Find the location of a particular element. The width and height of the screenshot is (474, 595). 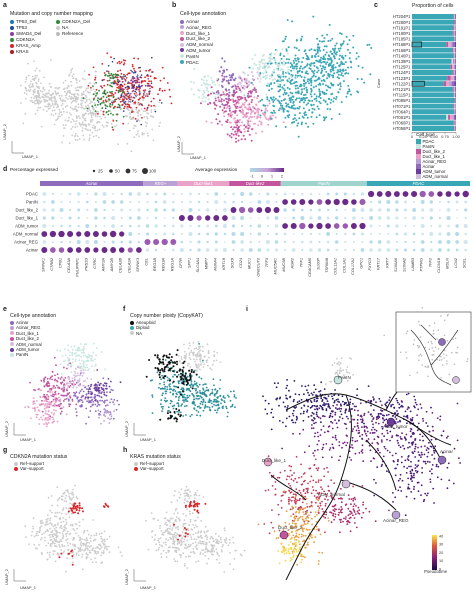

case-label: HT204P1 is located at coordinates (402, 16).